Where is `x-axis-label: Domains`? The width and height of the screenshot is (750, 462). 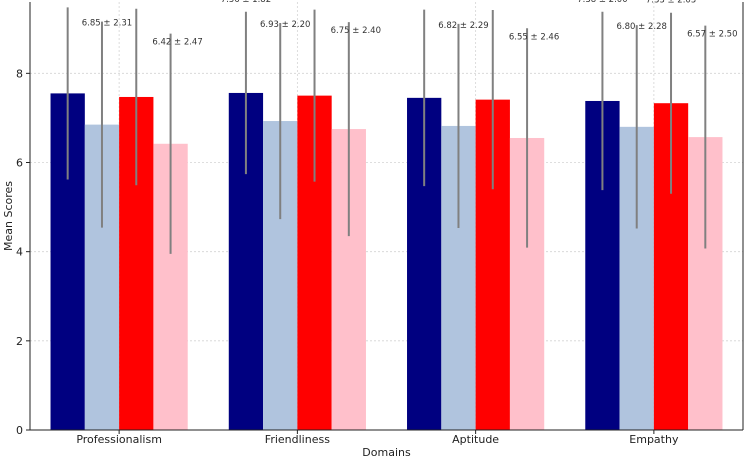 x-axis-label: Domains is located at coordinates (386, 452).